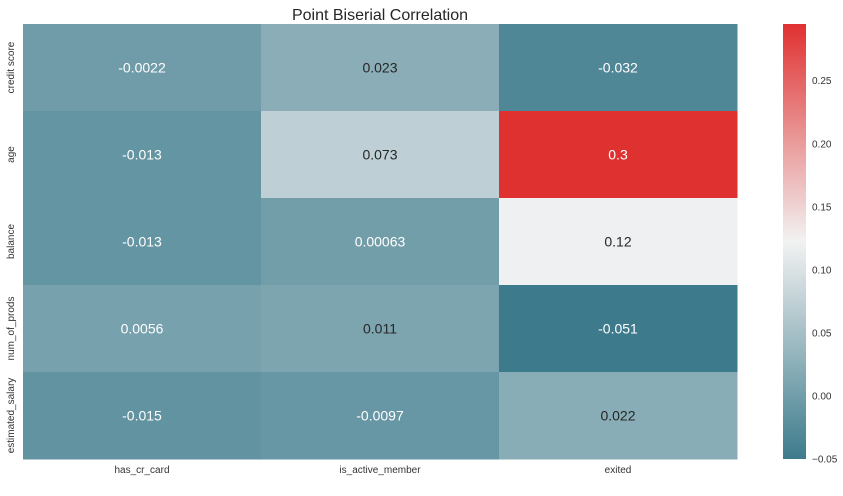 This screenshot has width=843, height=496. What do you see at coordinates (825, 460) in the screenshot?
I see `colorbar-tick-label: −0.05` at bounding box center [825, 460].